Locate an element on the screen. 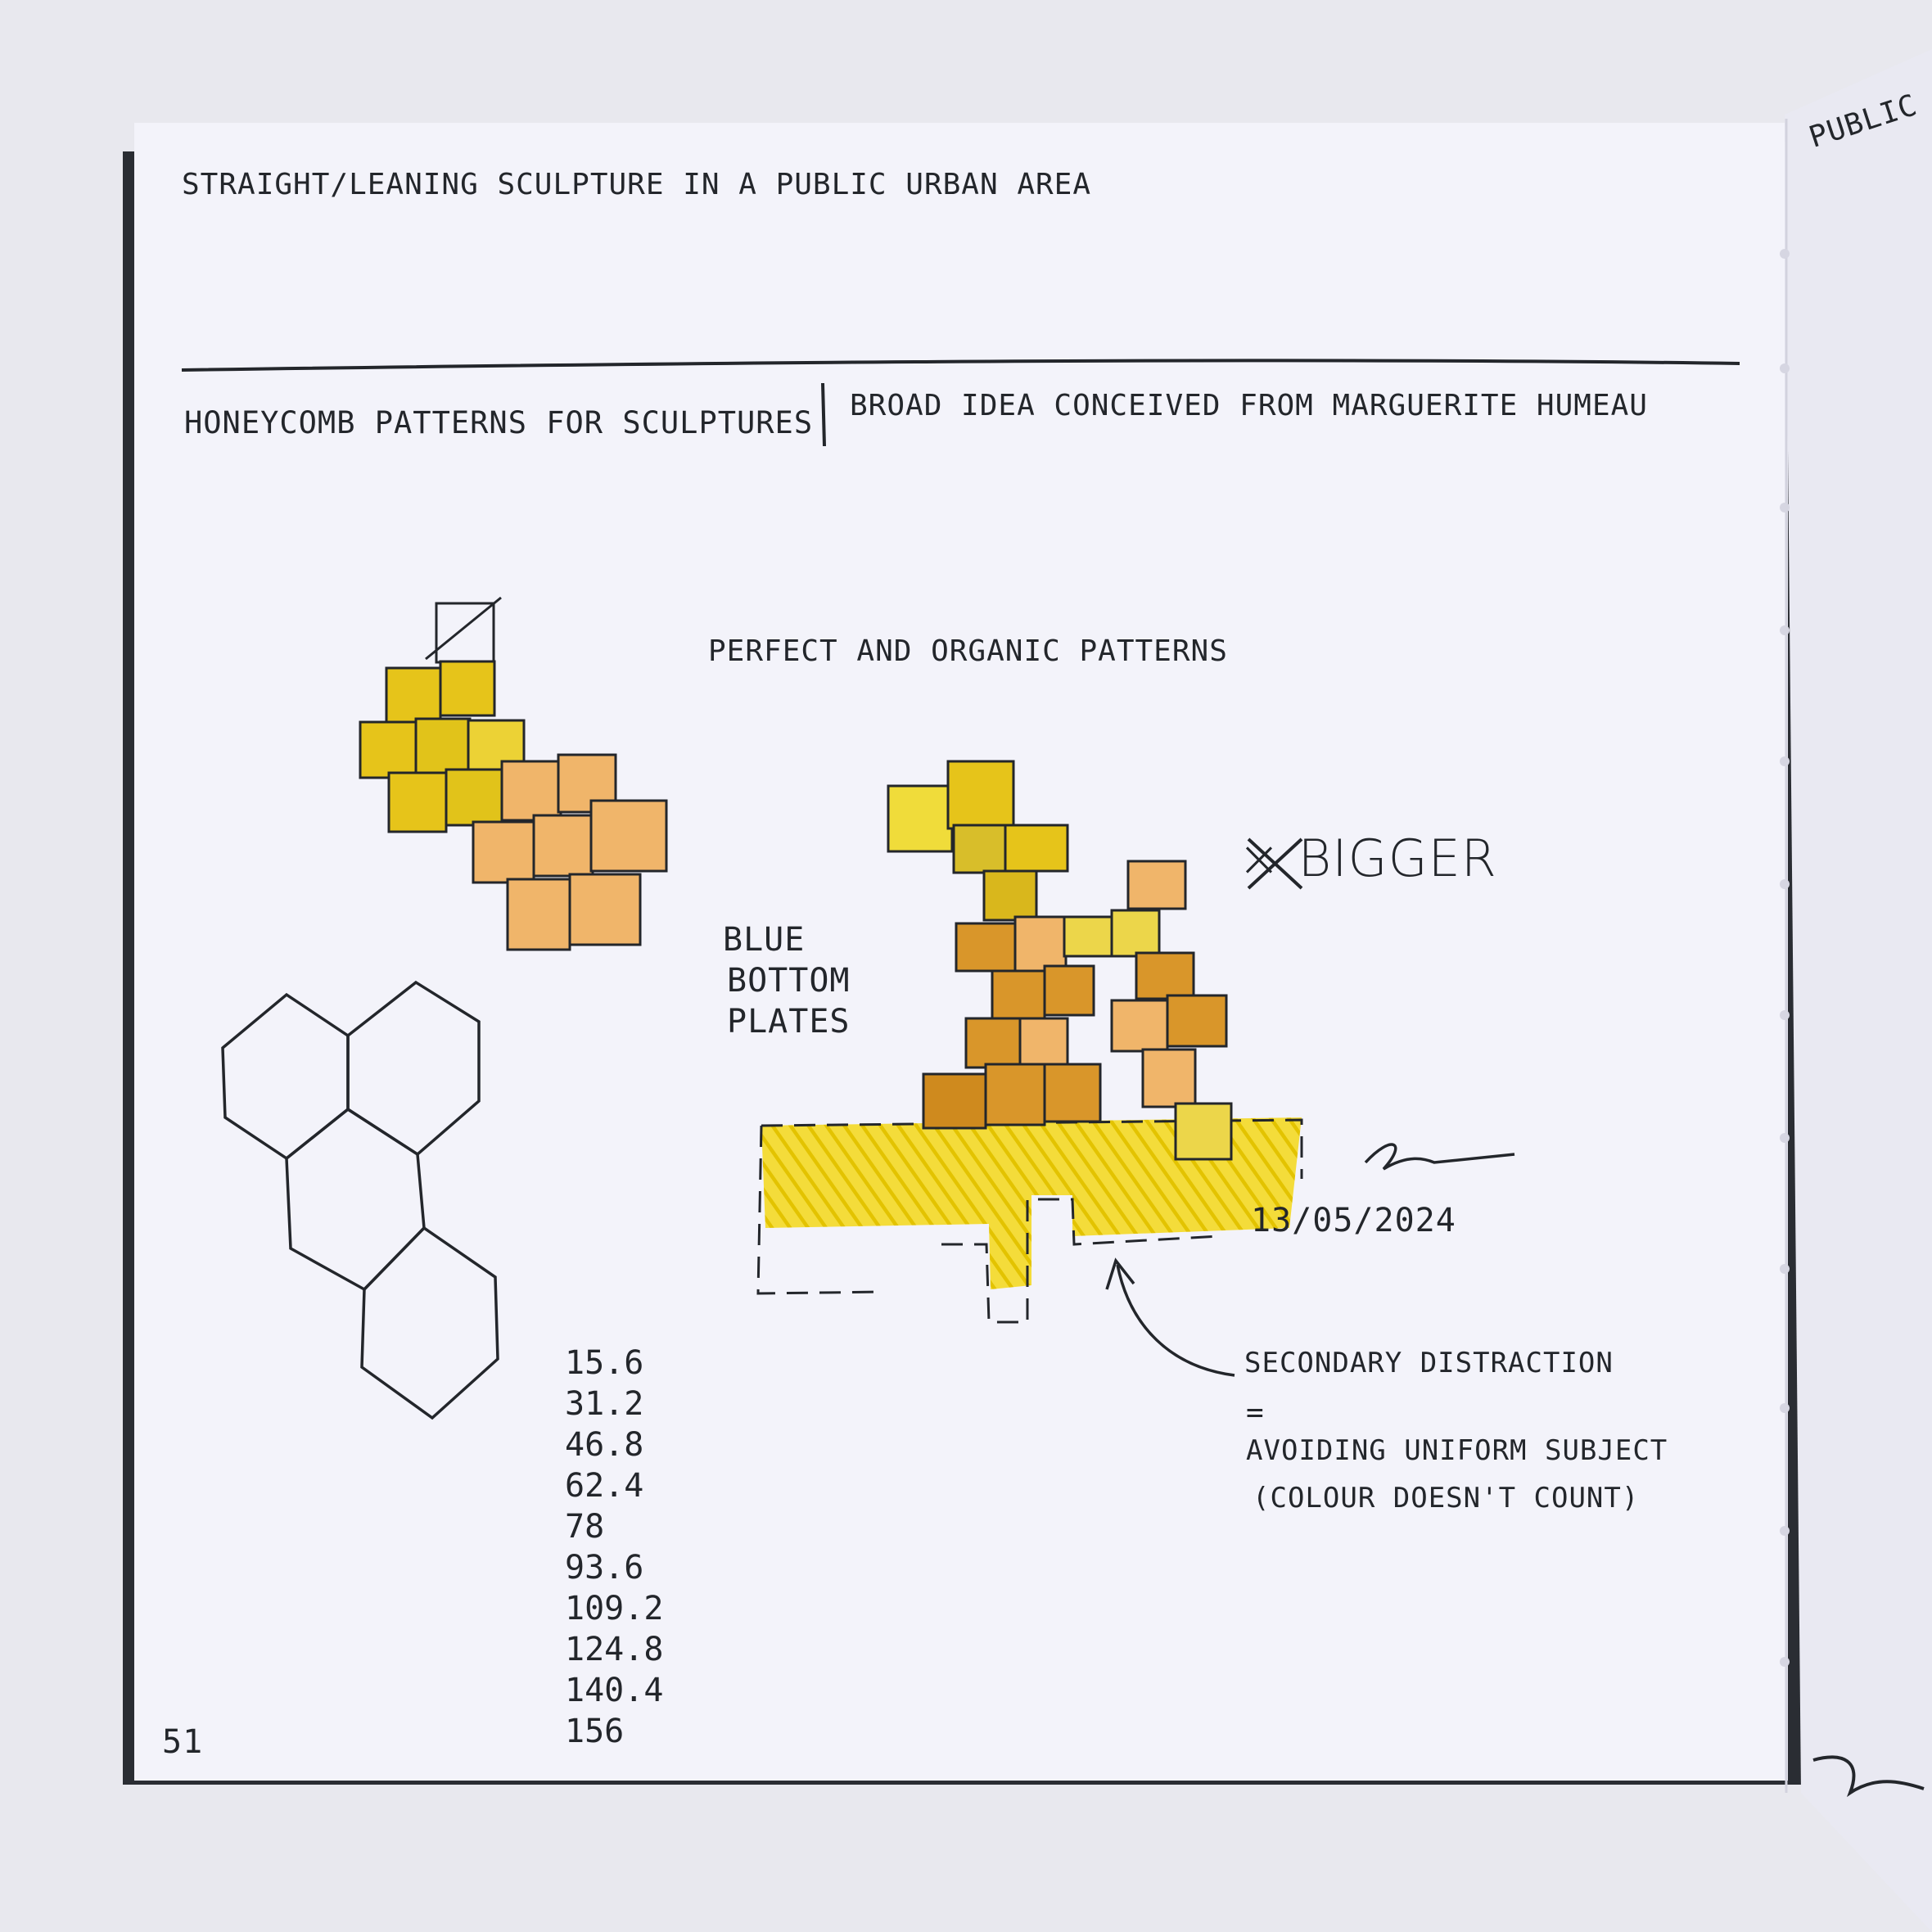 This screenshot has height=1932, width=1932. tile-tower-right is located at coordinates (1171, 1010).